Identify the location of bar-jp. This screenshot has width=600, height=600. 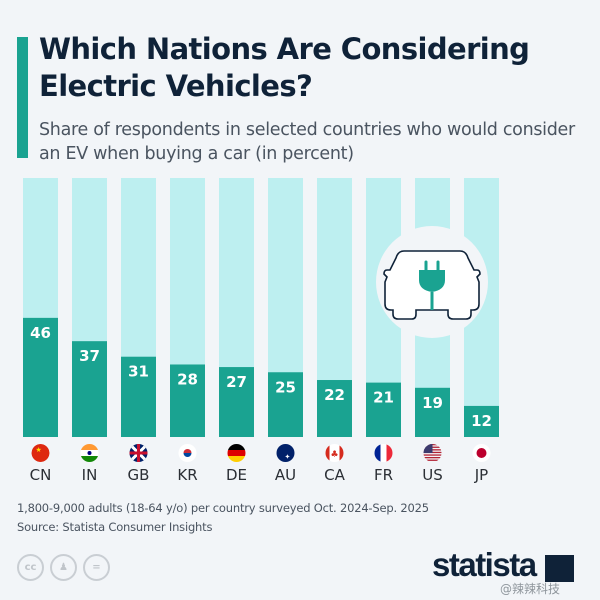
(481, 421).